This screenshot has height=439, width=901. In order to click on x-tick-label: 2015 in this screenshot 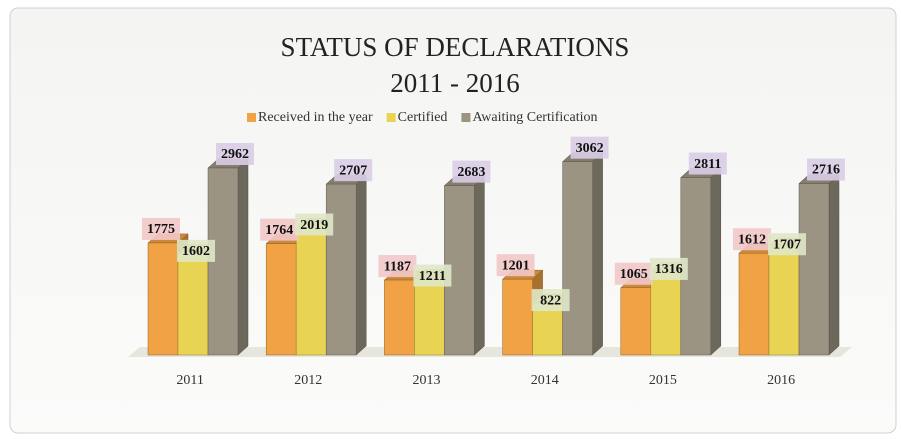, I will do `click(663, 380)`.